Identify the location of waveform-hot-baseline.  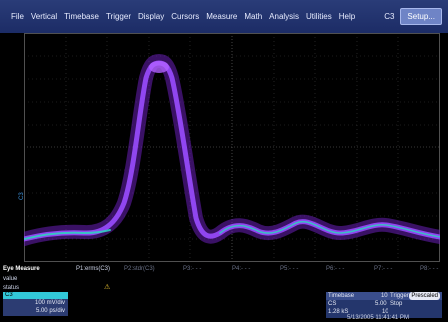
(67, 234).